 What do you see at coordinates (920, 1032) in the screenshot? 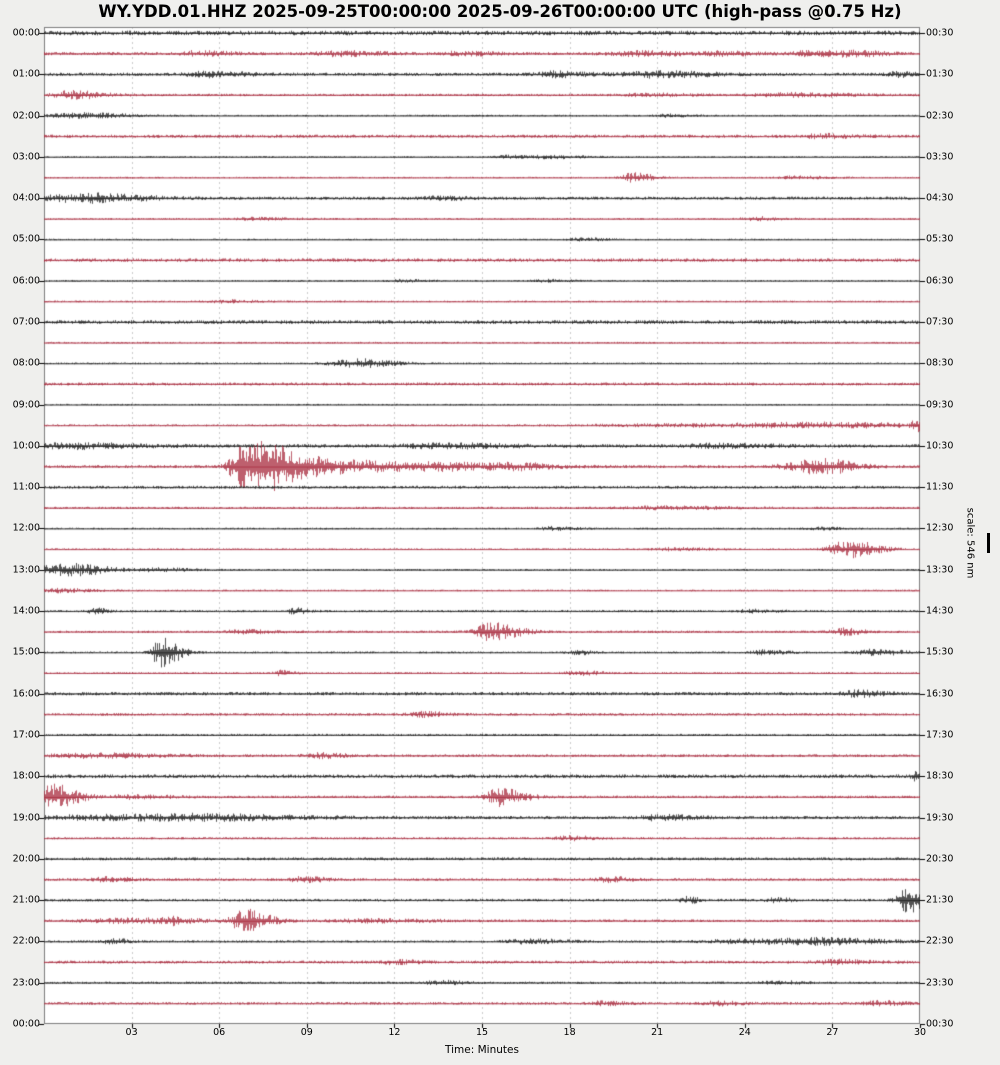
I see `x-tick-label: 30` at bounding box center [920, 1032].